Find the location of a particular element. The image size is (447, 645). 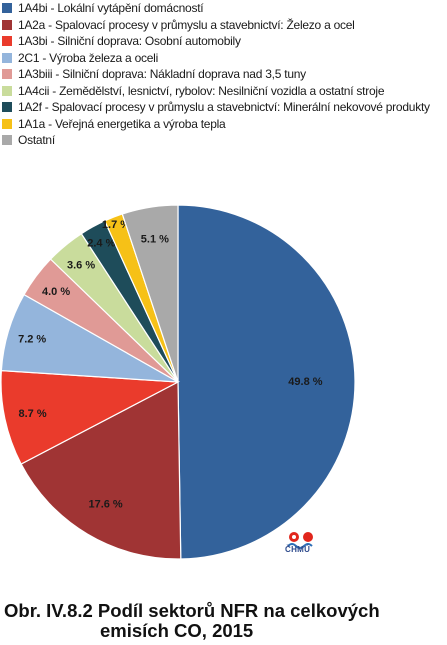

slice-label: 3.6 % is located at coordinates (81, 266).